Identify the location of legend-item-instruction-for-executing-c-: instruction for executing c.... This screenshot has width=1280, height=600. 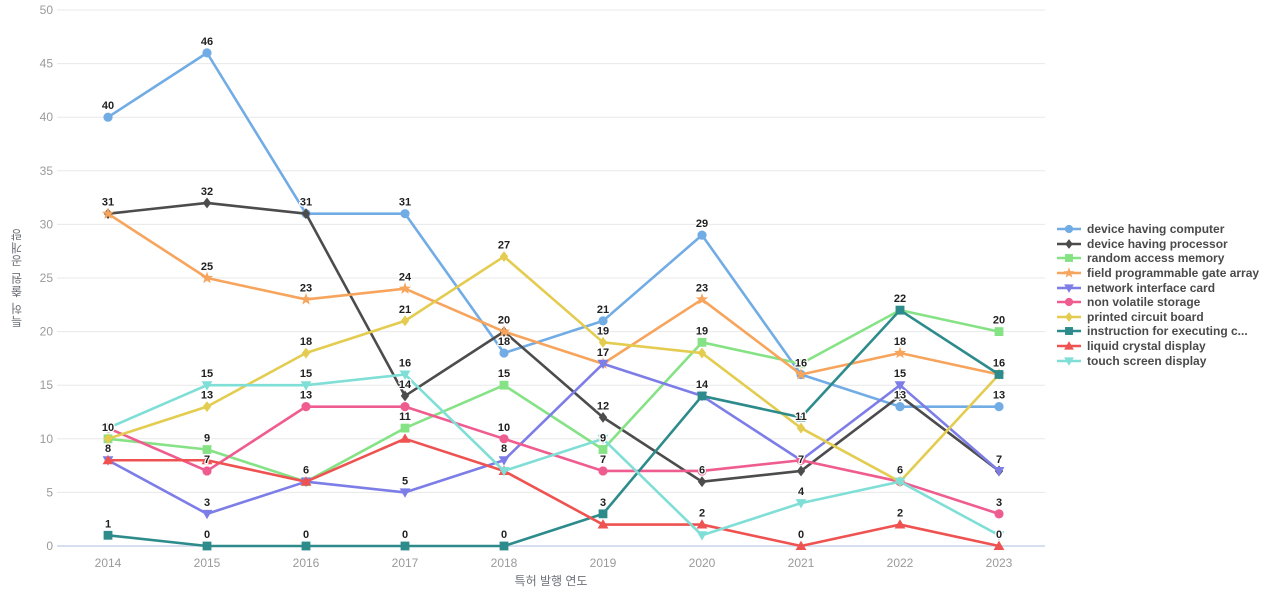
(1157, 331).